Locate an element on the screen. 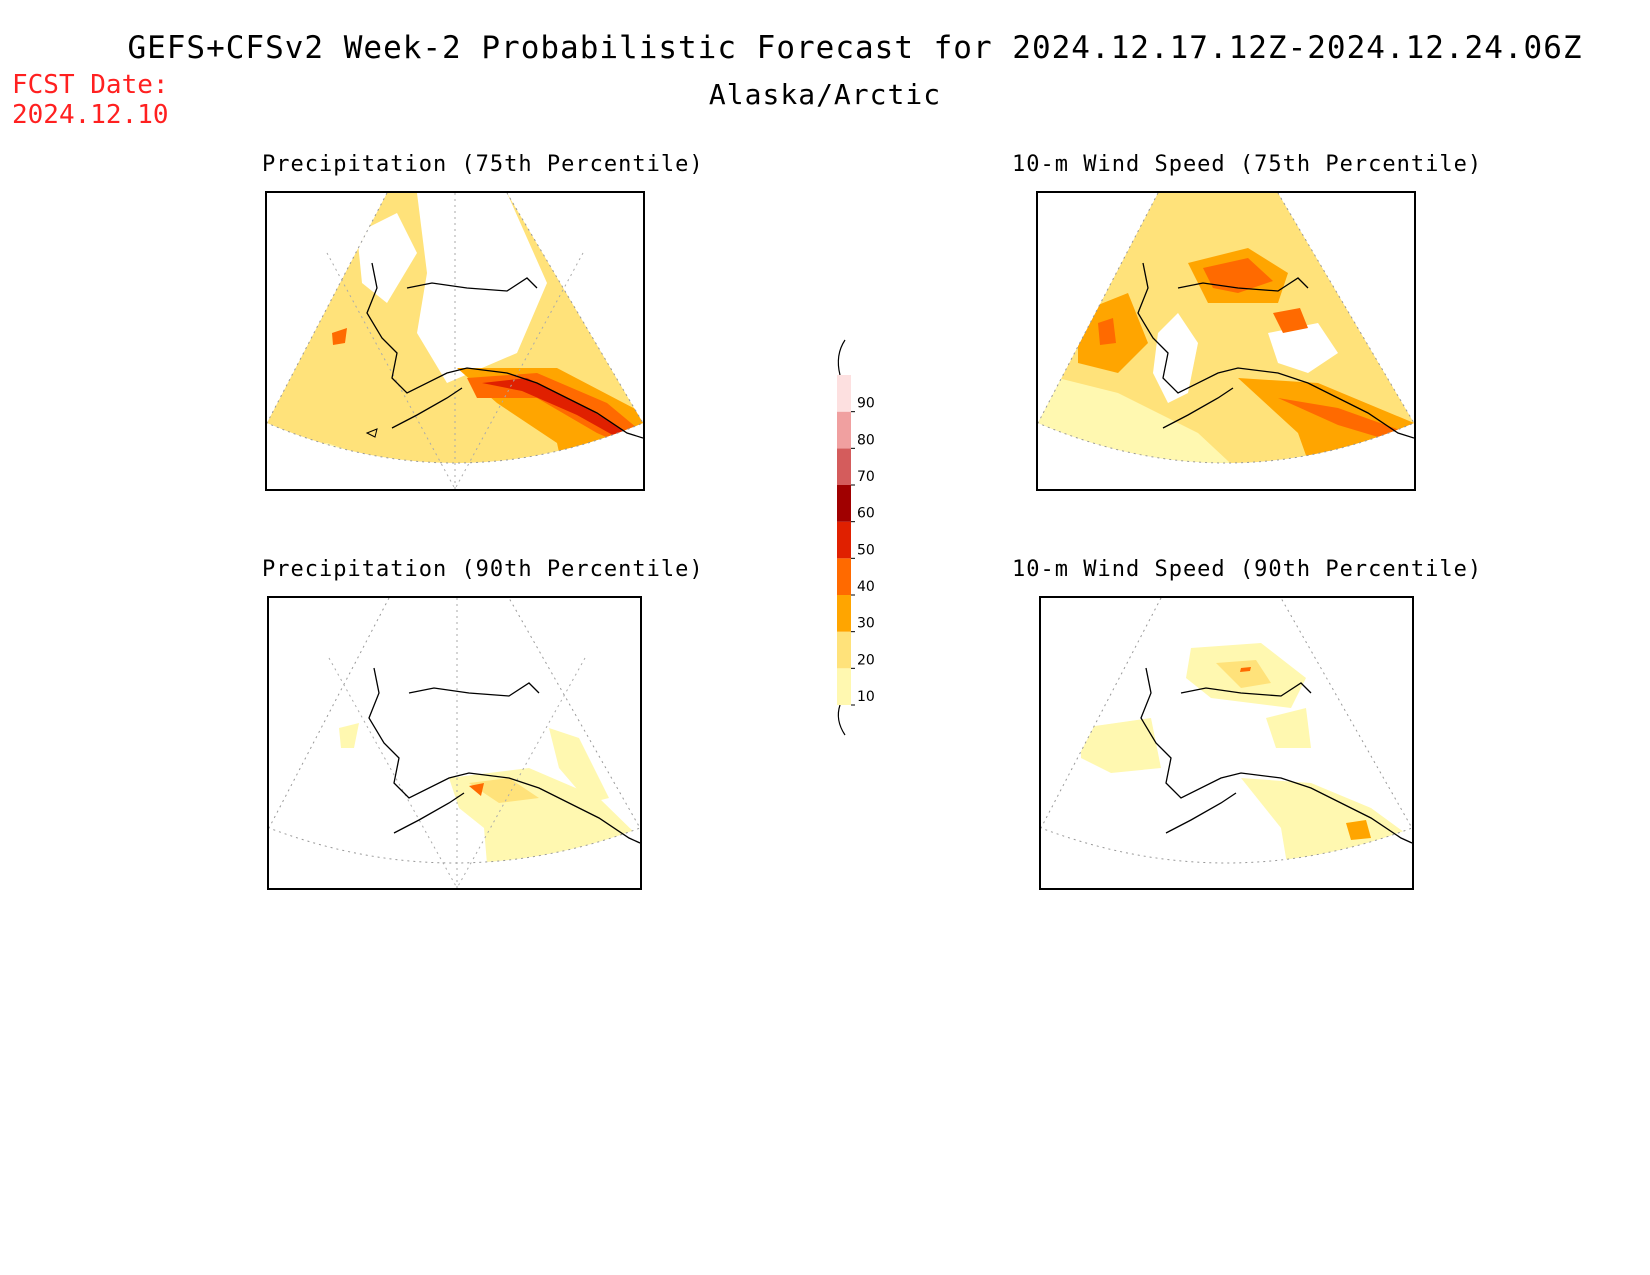 The image size is (1650, 1275). legend-label-30: 30 is located at coordinates (866, 624).